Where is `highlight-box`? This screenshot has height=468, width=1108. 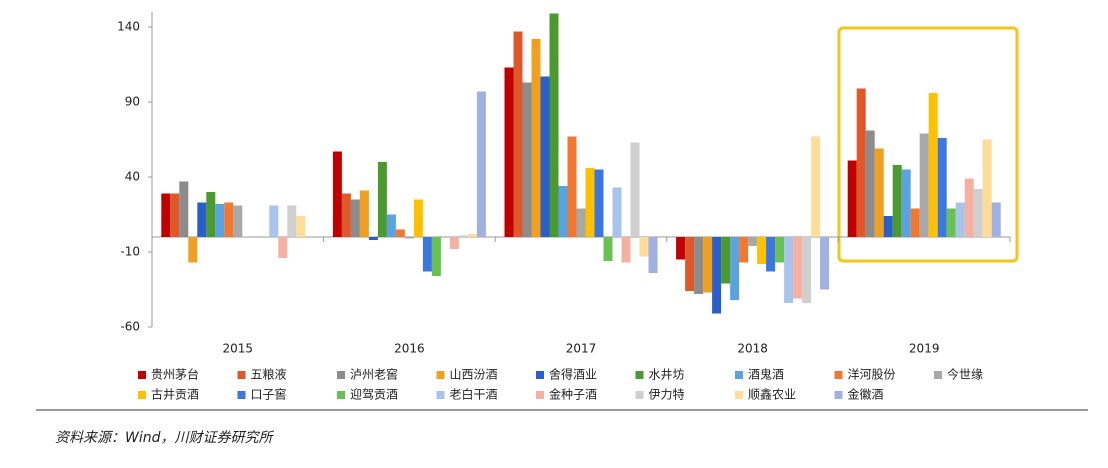 highlight-box is located at coordinates (928, 144).